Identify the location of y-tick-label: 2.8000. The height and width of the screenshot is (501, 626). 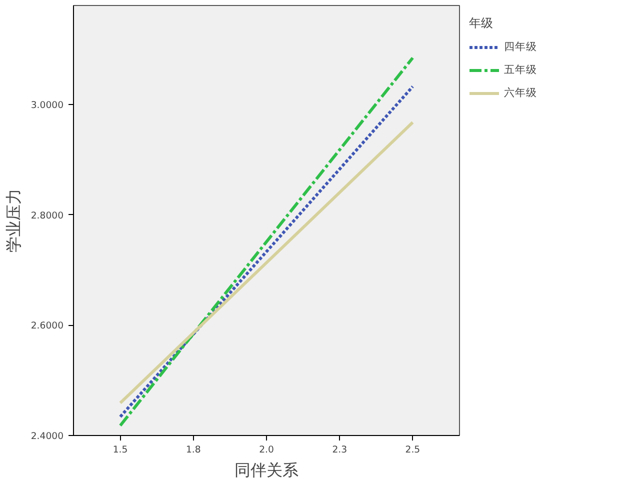
(47, 216).